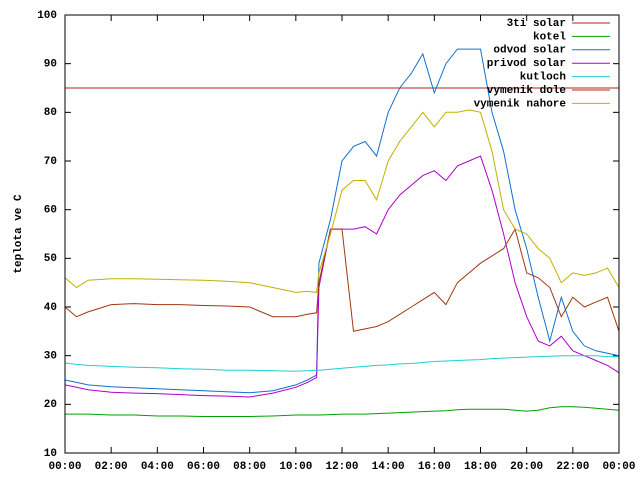 The width and height of the screenshot is (640, 480). What do you see at coordinates (434, 467) in the screenshot?
I see `x-tick-label: 16:00` at bounding box center [434, 467].